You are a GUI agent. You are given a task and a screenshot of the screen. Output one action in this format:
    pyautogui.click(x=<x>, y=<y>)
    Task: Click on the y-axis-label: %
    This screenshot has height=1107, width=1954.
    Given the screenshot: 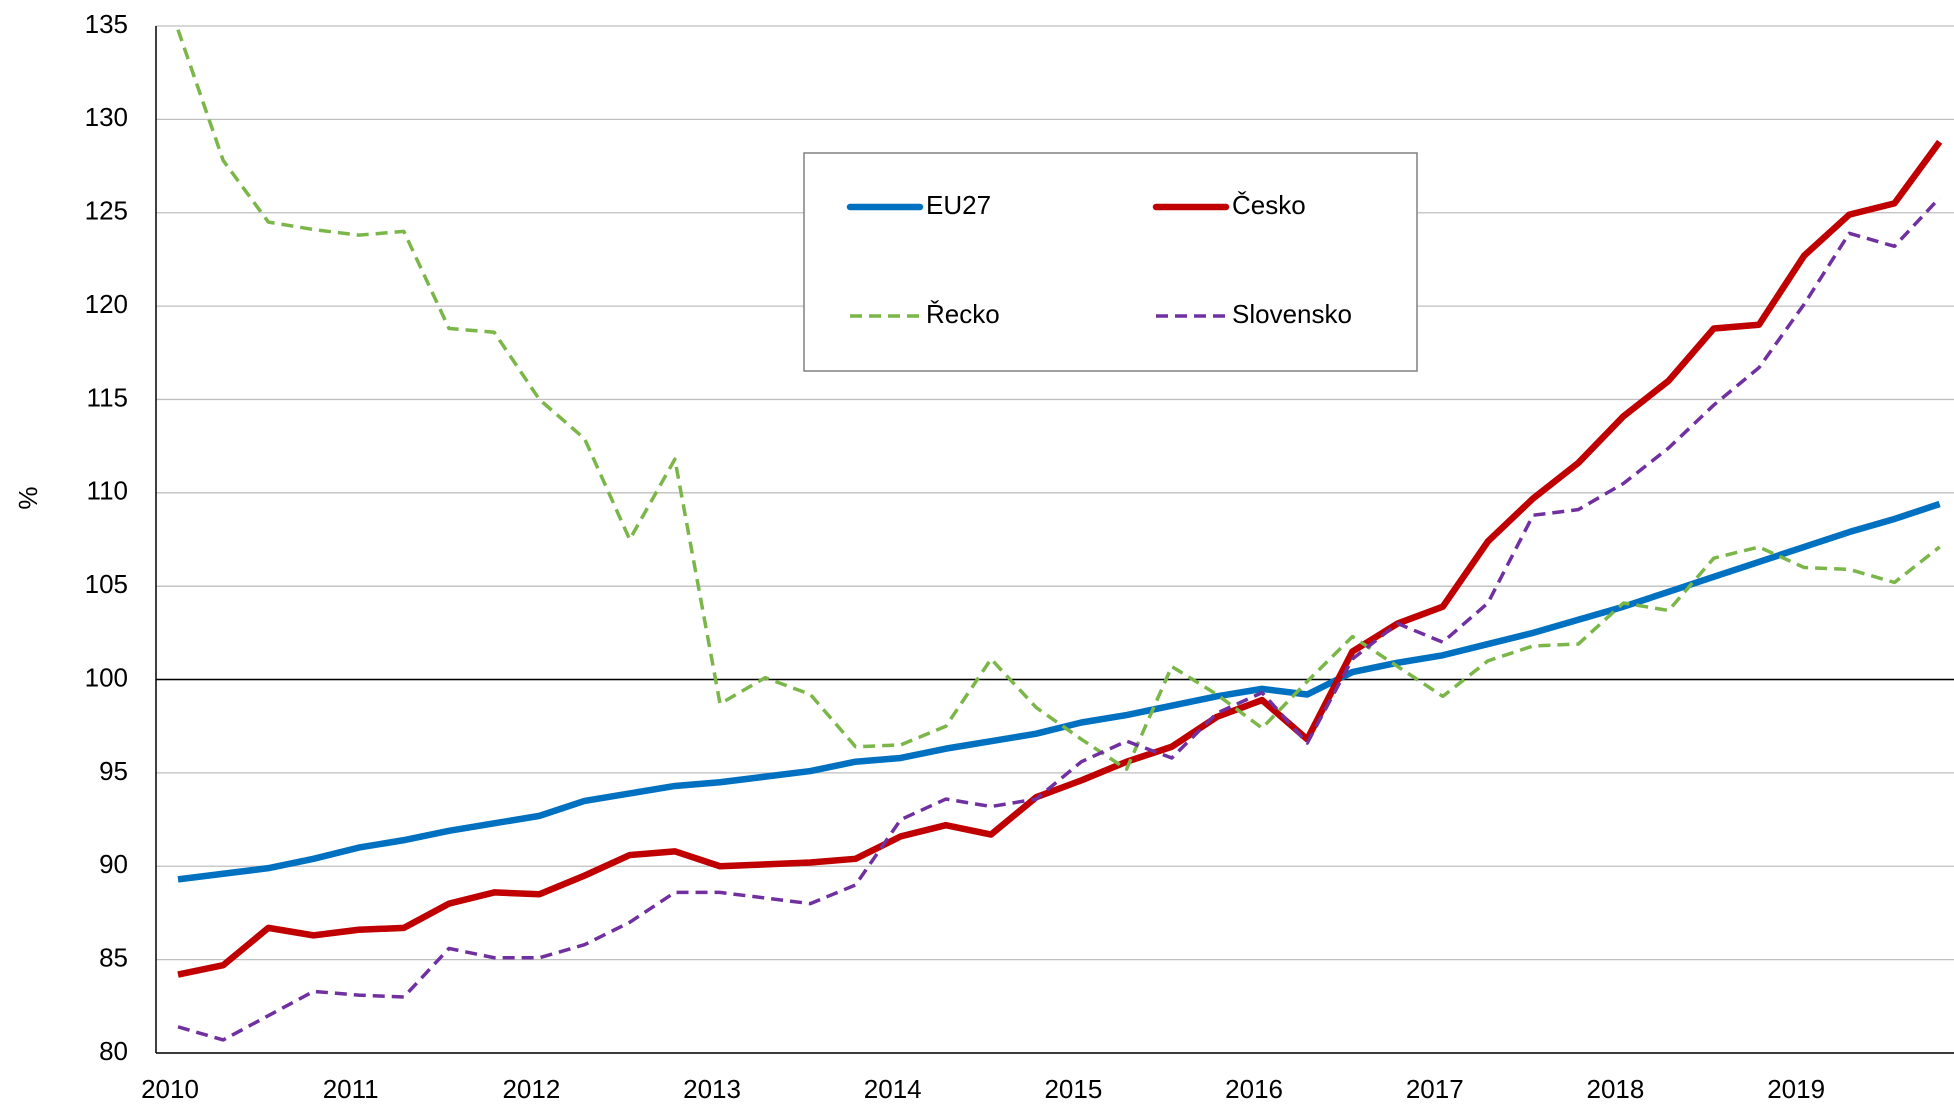 What is the action you would take?
    pyautogui.click(x=28, y=497)
    